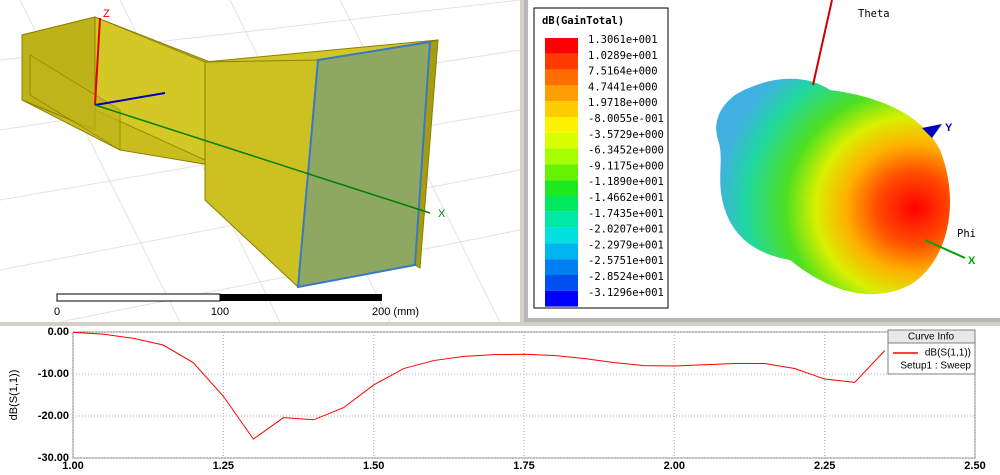 Image resolution: width=1000 pixels, height=475 pixels. Describe the element at coordinates (130, 99) in the screenshot. I see `y-axis` at that location.